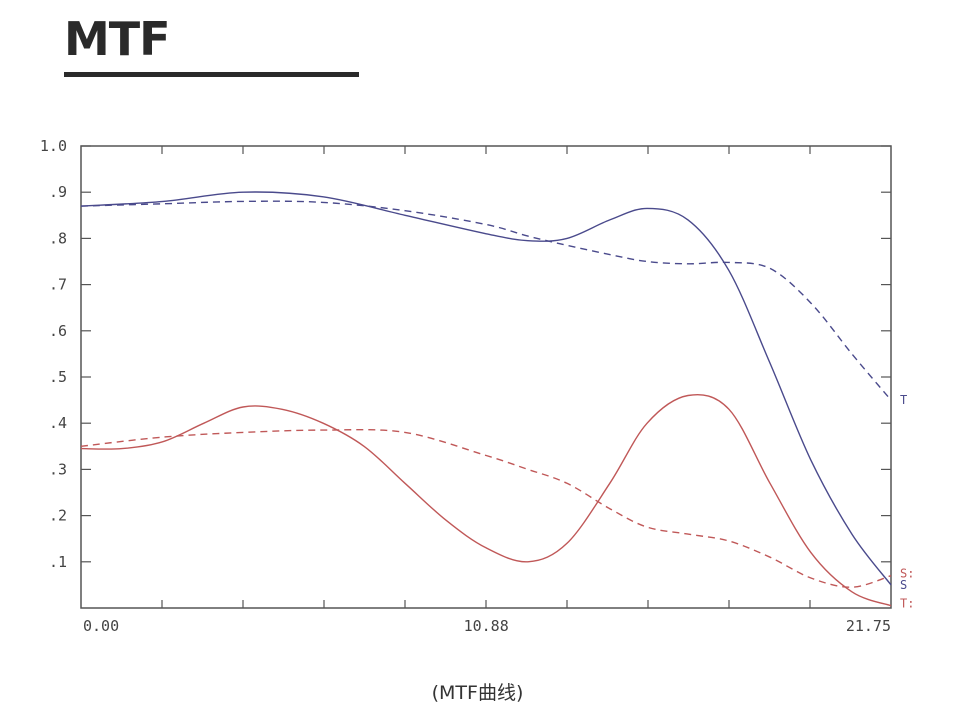  What do you see at coordinates (53, 146) in the screenshot?
I see `y-tick-label: 1.0` at bounding box center [53, 146].